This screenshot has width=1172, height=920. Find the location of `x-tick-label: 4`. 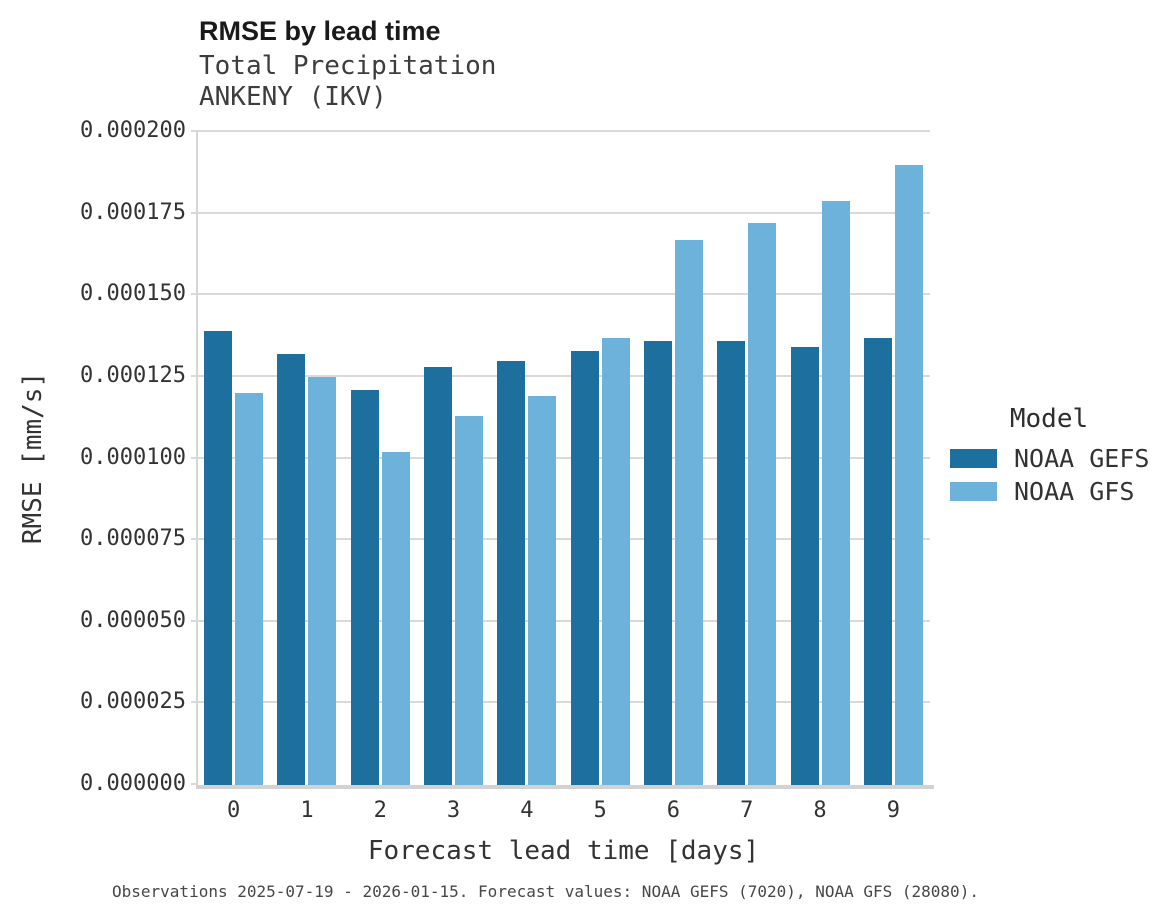

x-tick-label: 4 is located at coordinates (527, 810).